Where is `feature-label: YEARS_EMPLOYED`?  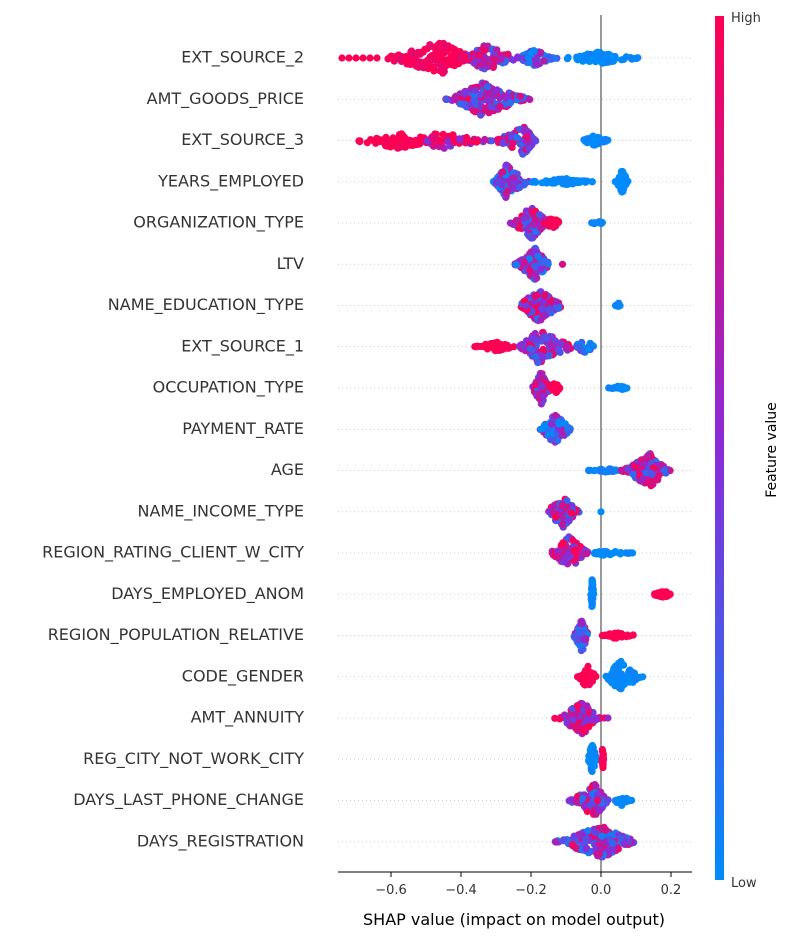
feature-label: YEARS_EMPLOYED is located at coordinates (230, 181).